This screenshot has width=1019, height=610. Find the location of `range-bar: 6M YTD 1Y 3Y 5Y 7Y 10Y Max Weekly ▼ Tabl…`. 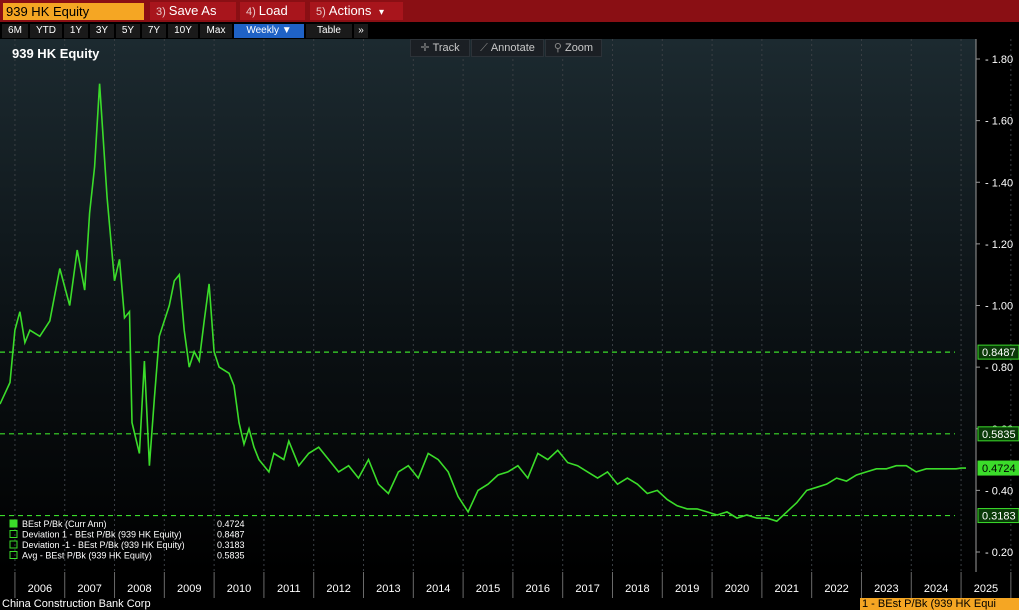

range-bar: 6M YTD 1Y 3Y 5Y 7Y 10Y Max Weekly ▼ Tabl… is located at coordinates (509, 31).